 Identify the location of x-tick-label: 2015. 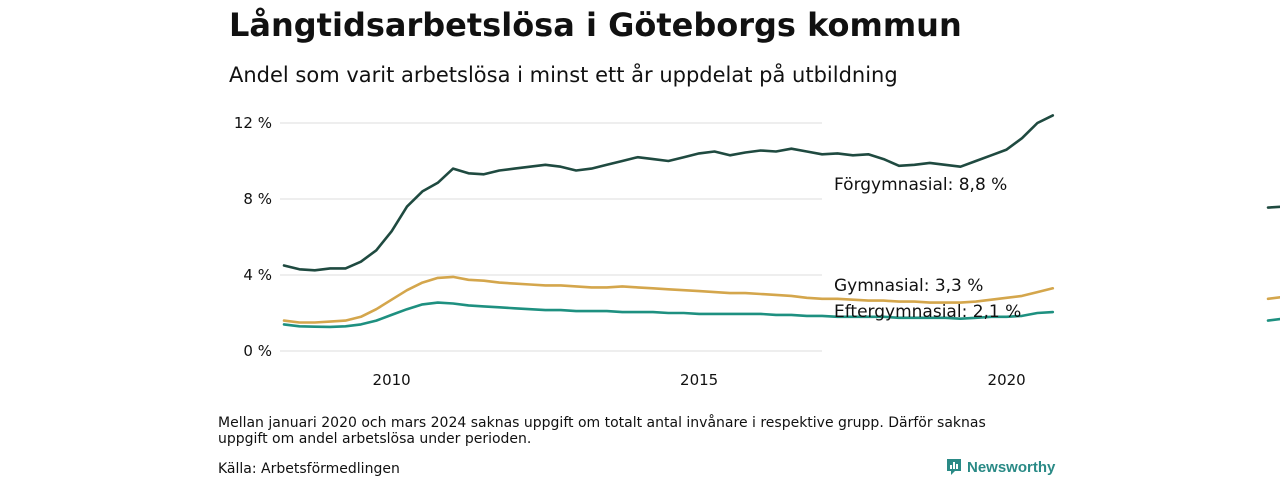
(699, 380).